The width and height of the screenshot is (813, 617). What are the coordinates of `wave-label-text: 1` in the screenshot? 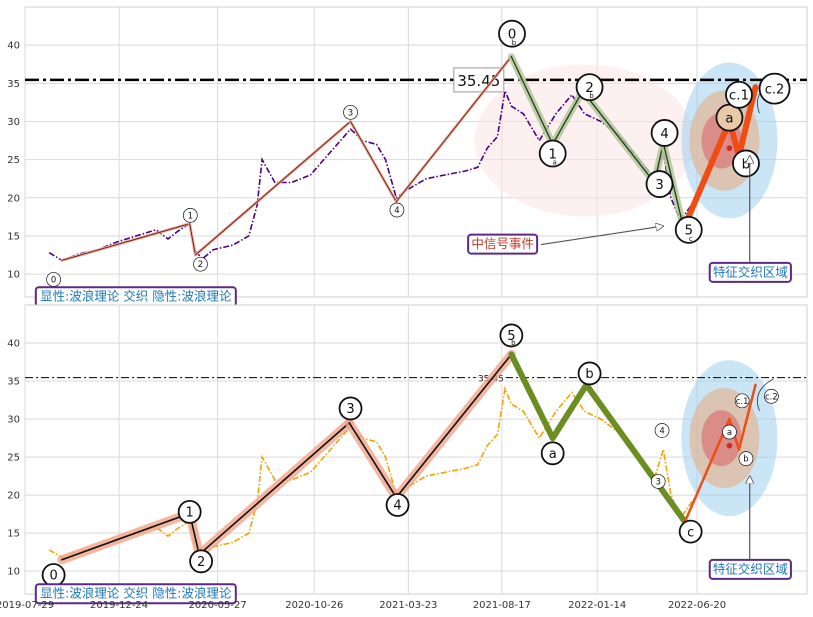 It's located at (190, 216).